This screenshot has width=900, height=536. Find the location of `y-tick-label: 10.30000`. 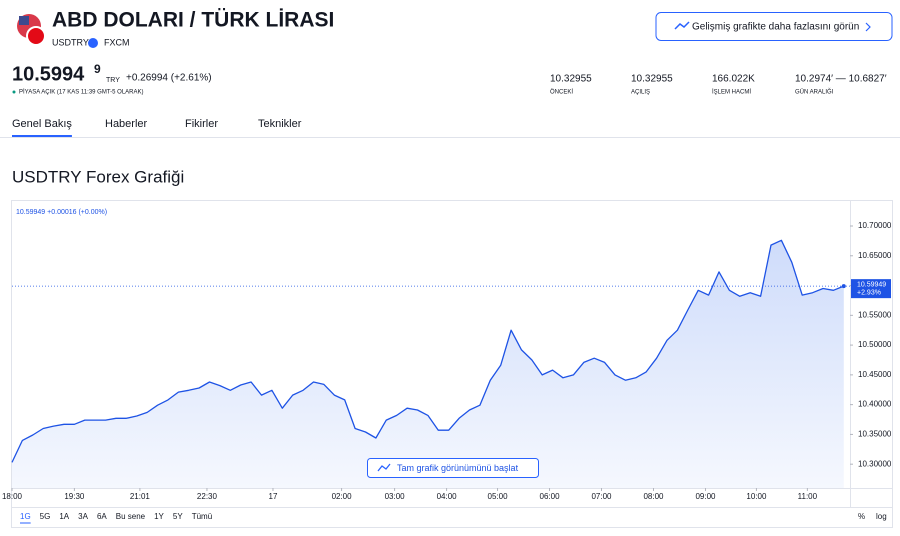

y-tick-label: 10.30000 is located at coordinates (875, 463).